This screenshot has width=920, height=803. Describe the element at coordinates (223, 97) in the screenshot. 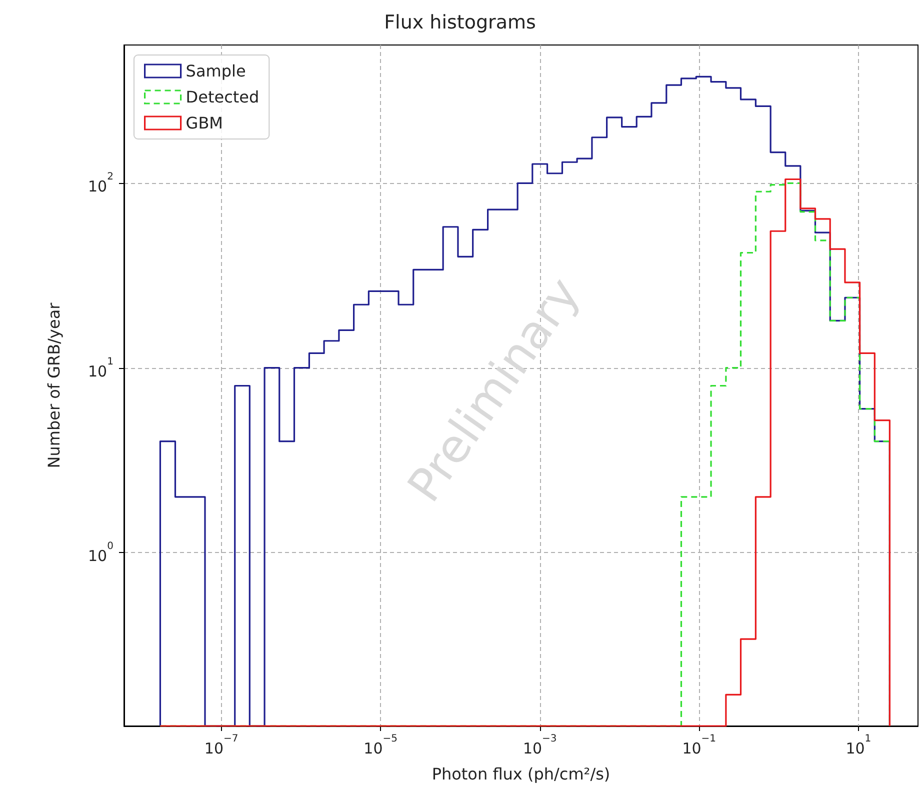

I see `legend-label: Detected` at that location.